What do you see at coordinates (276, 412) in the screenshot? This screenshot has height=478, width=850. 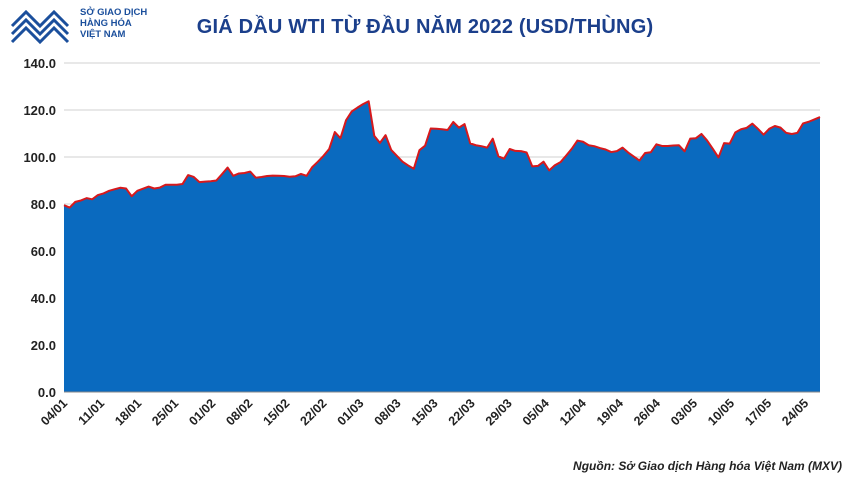 I see `x-tick-label: 15/02` at bounding box center [276, 412].